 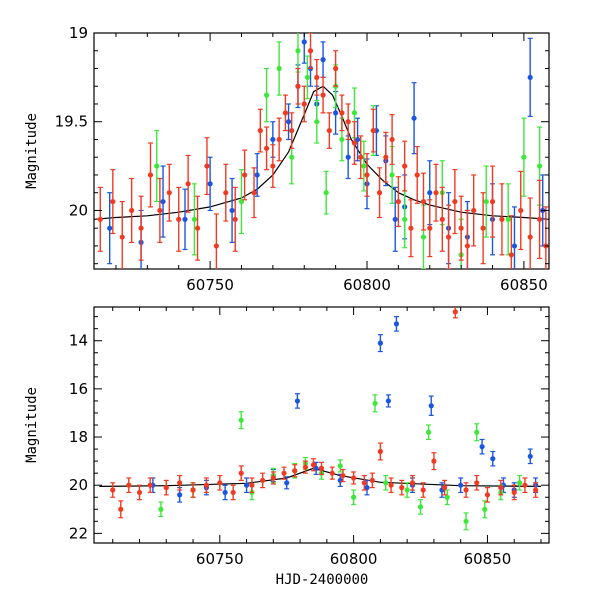 I want to click on bottom-y-tick-label: 18, so click(x=78, y=437).